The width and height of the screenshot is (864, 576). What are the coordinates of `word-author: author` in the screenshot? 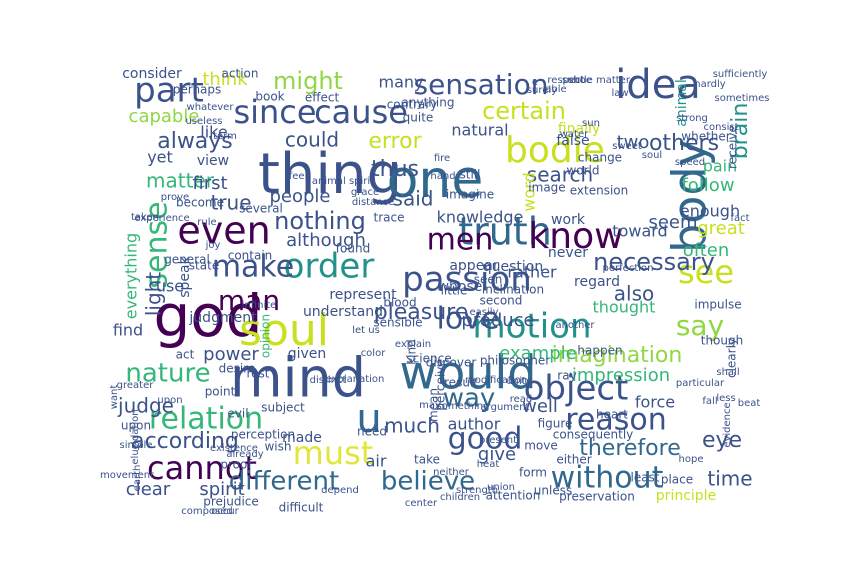 It's located at (474, 424).